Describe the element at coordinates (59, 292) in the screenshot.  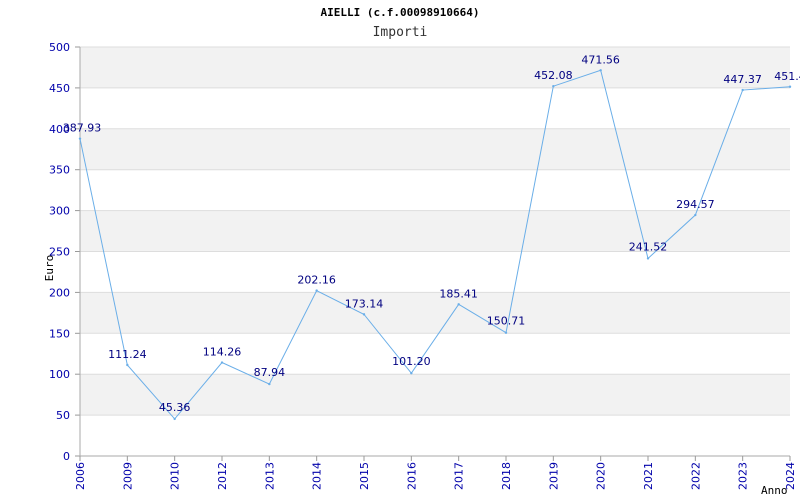
I see `y-tick-label: 200` at that location.